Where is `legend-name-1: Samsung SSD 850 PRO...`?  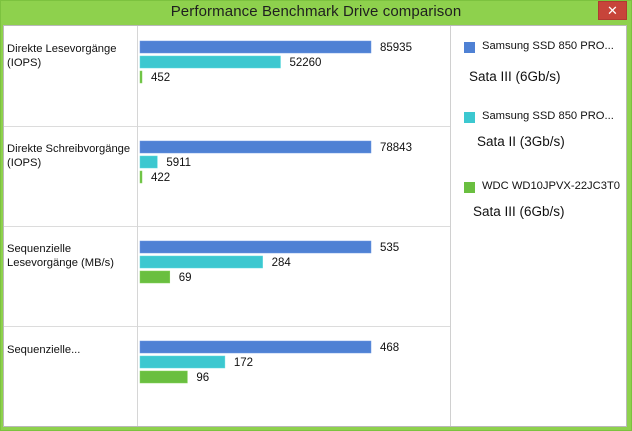
legend-name-1: Samsung SSD 850 PRO... is located at coordinates (548, 46).